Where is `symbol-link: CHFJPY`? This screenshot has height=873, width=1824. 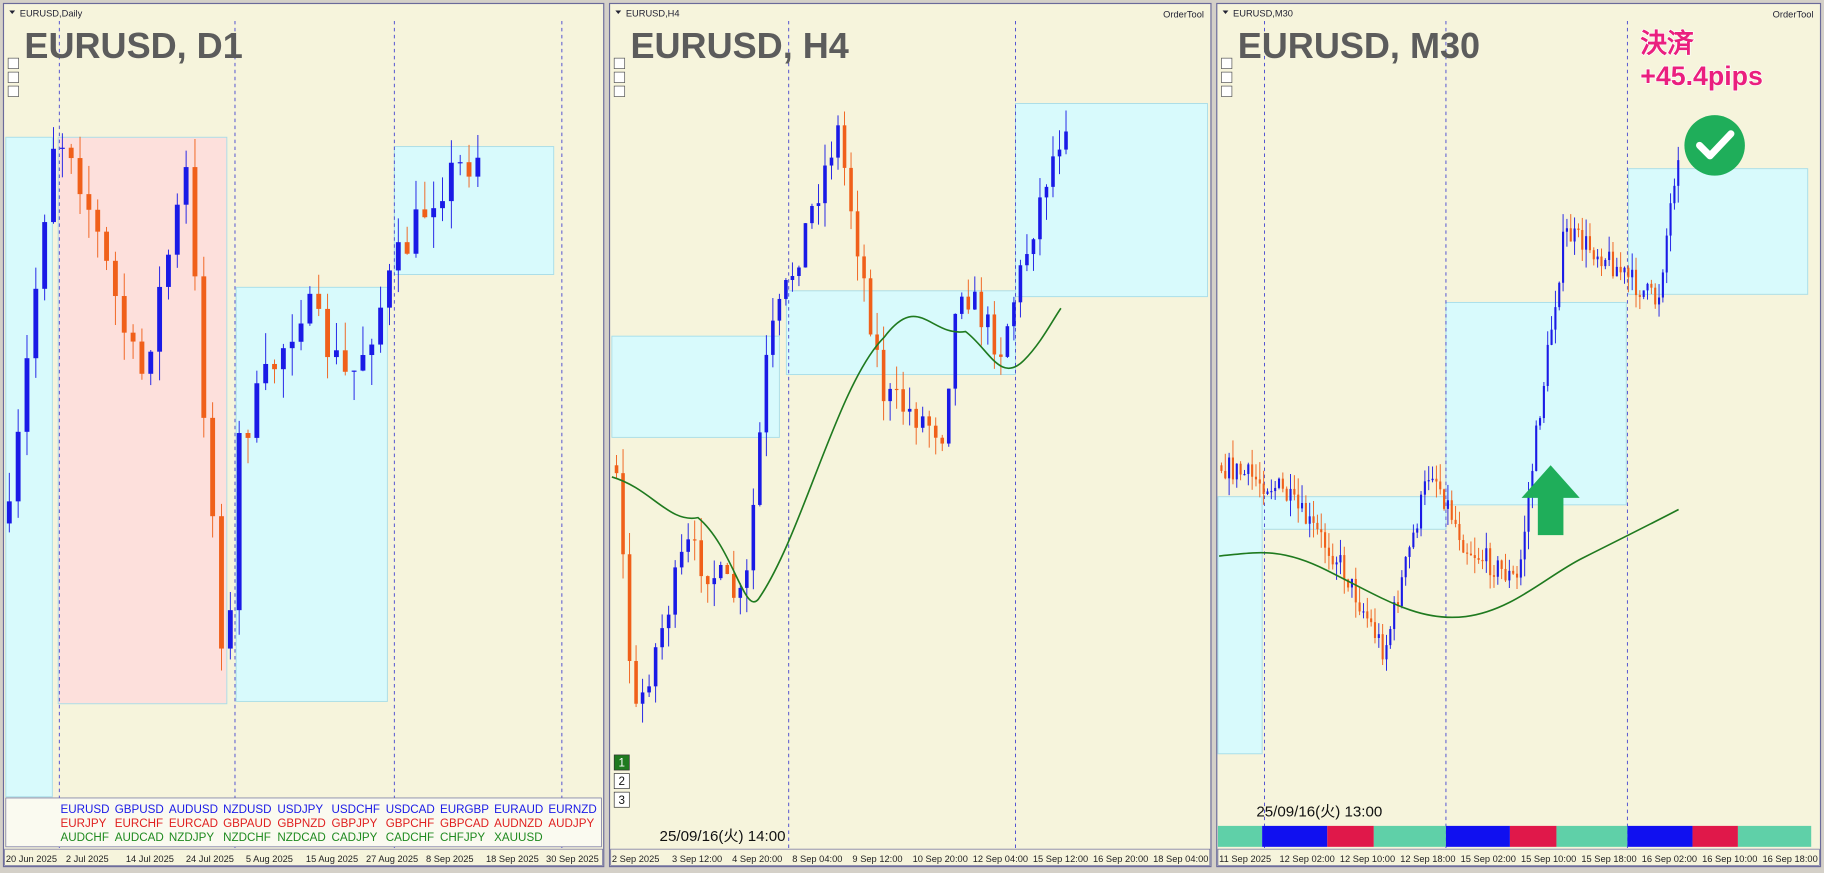
symbol-link: CHFJPY is located at coordinates (462, 837).